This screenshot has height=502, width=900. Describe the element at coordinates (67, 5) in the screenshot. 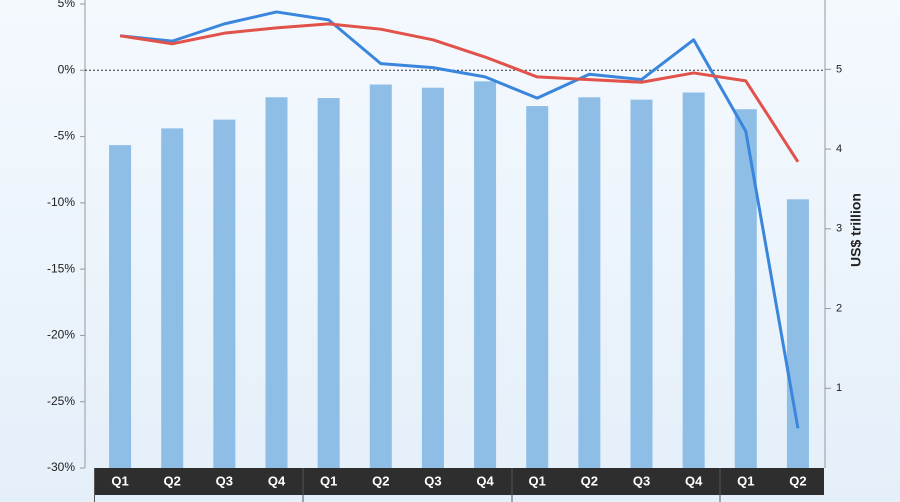

I see `y-tick-label: 5%` at that location.